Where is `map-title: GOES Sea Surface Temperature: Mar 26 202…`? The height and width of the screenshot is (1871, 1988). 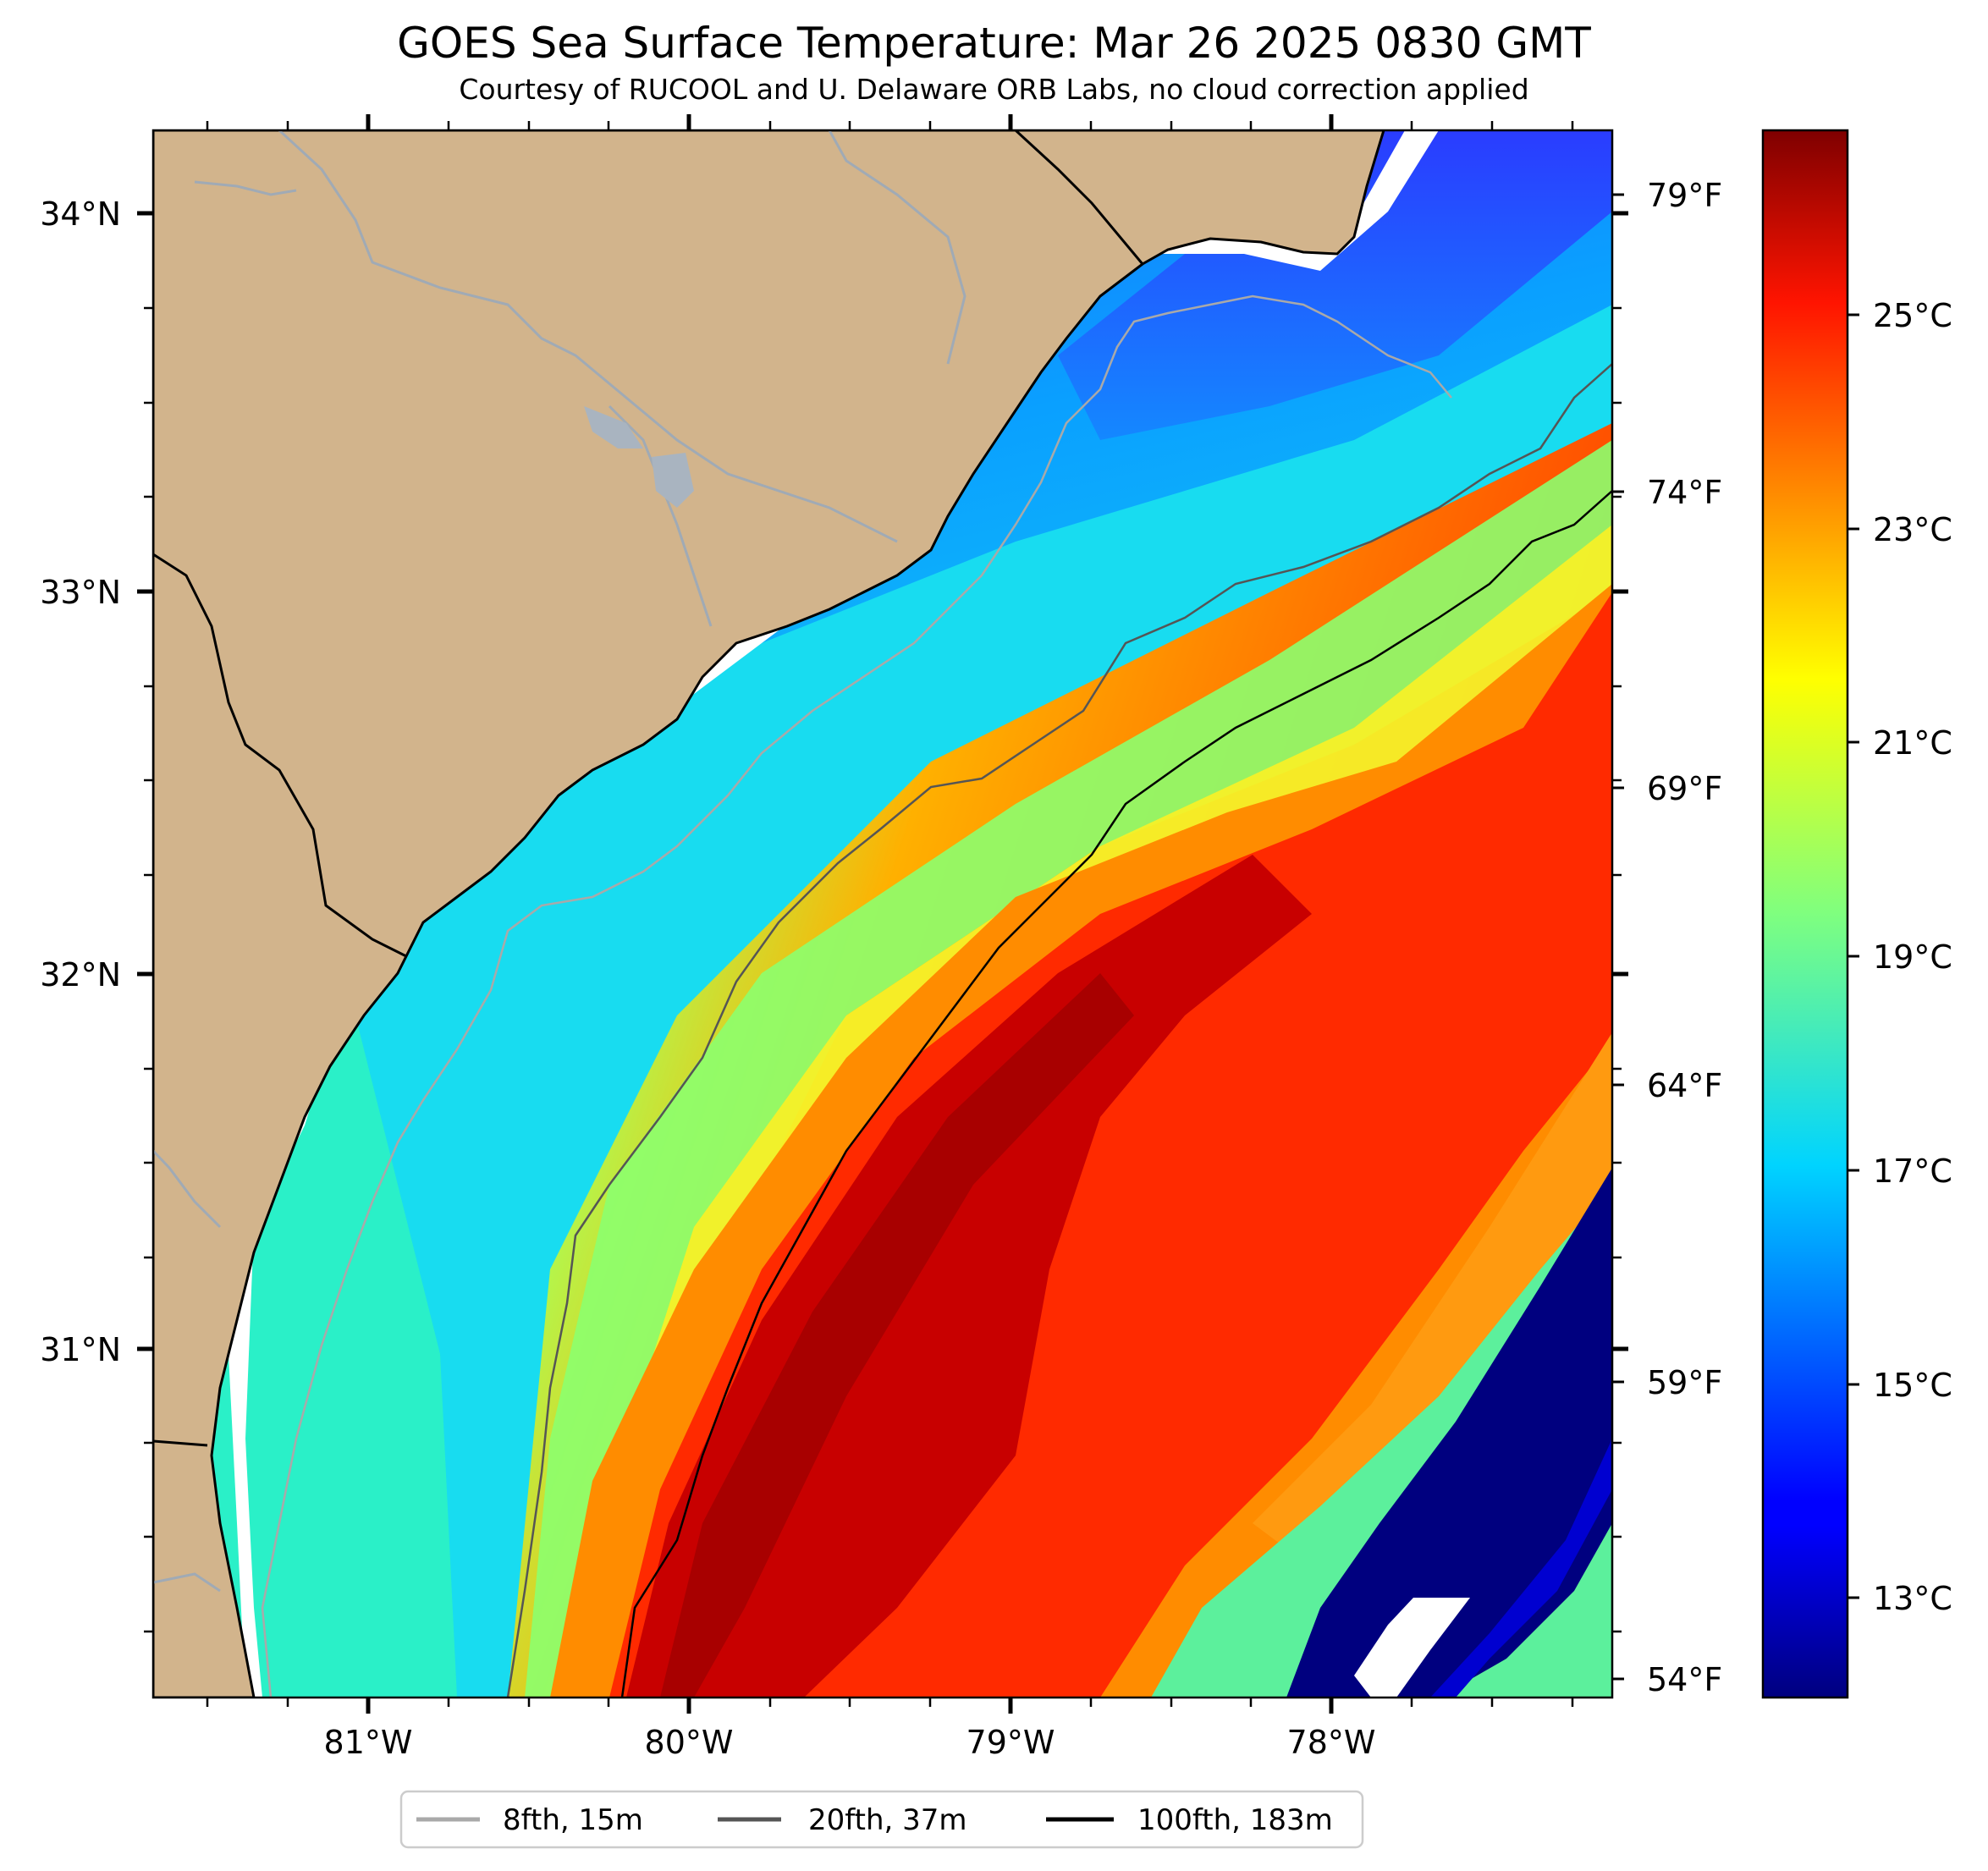
map-title: GOES Sea Surface Temperature: Mar 26 202… is located at coordinates (994, 44).